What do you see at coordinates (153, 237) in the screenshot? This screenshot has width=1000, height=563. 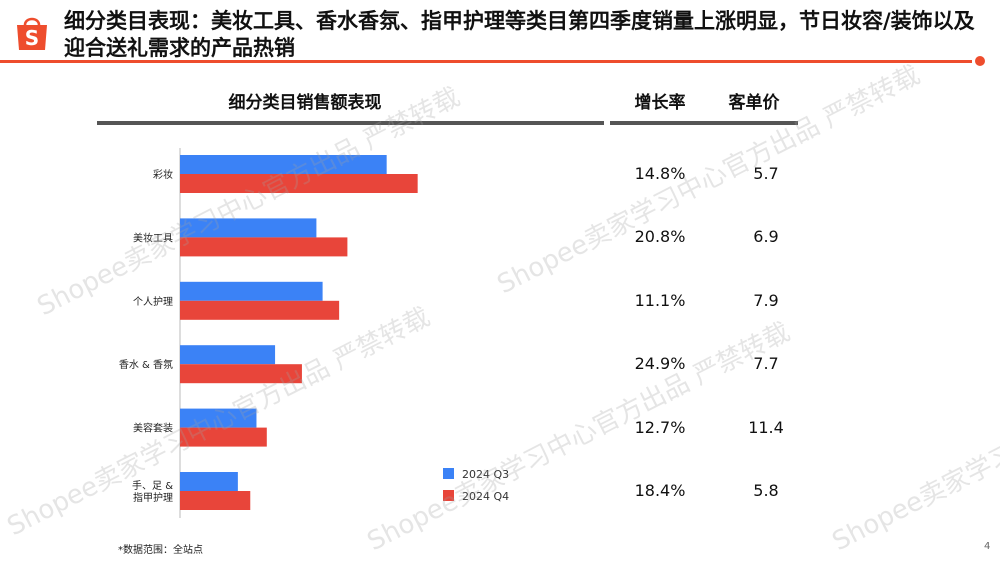 I see `category-label: 美妆工具` at bounding box center [153, 237].